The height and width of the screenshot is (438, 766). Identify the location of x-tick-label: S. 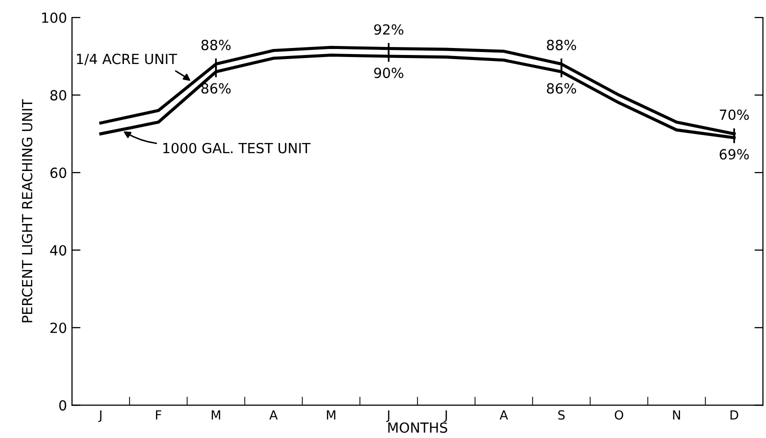
(561, 415).